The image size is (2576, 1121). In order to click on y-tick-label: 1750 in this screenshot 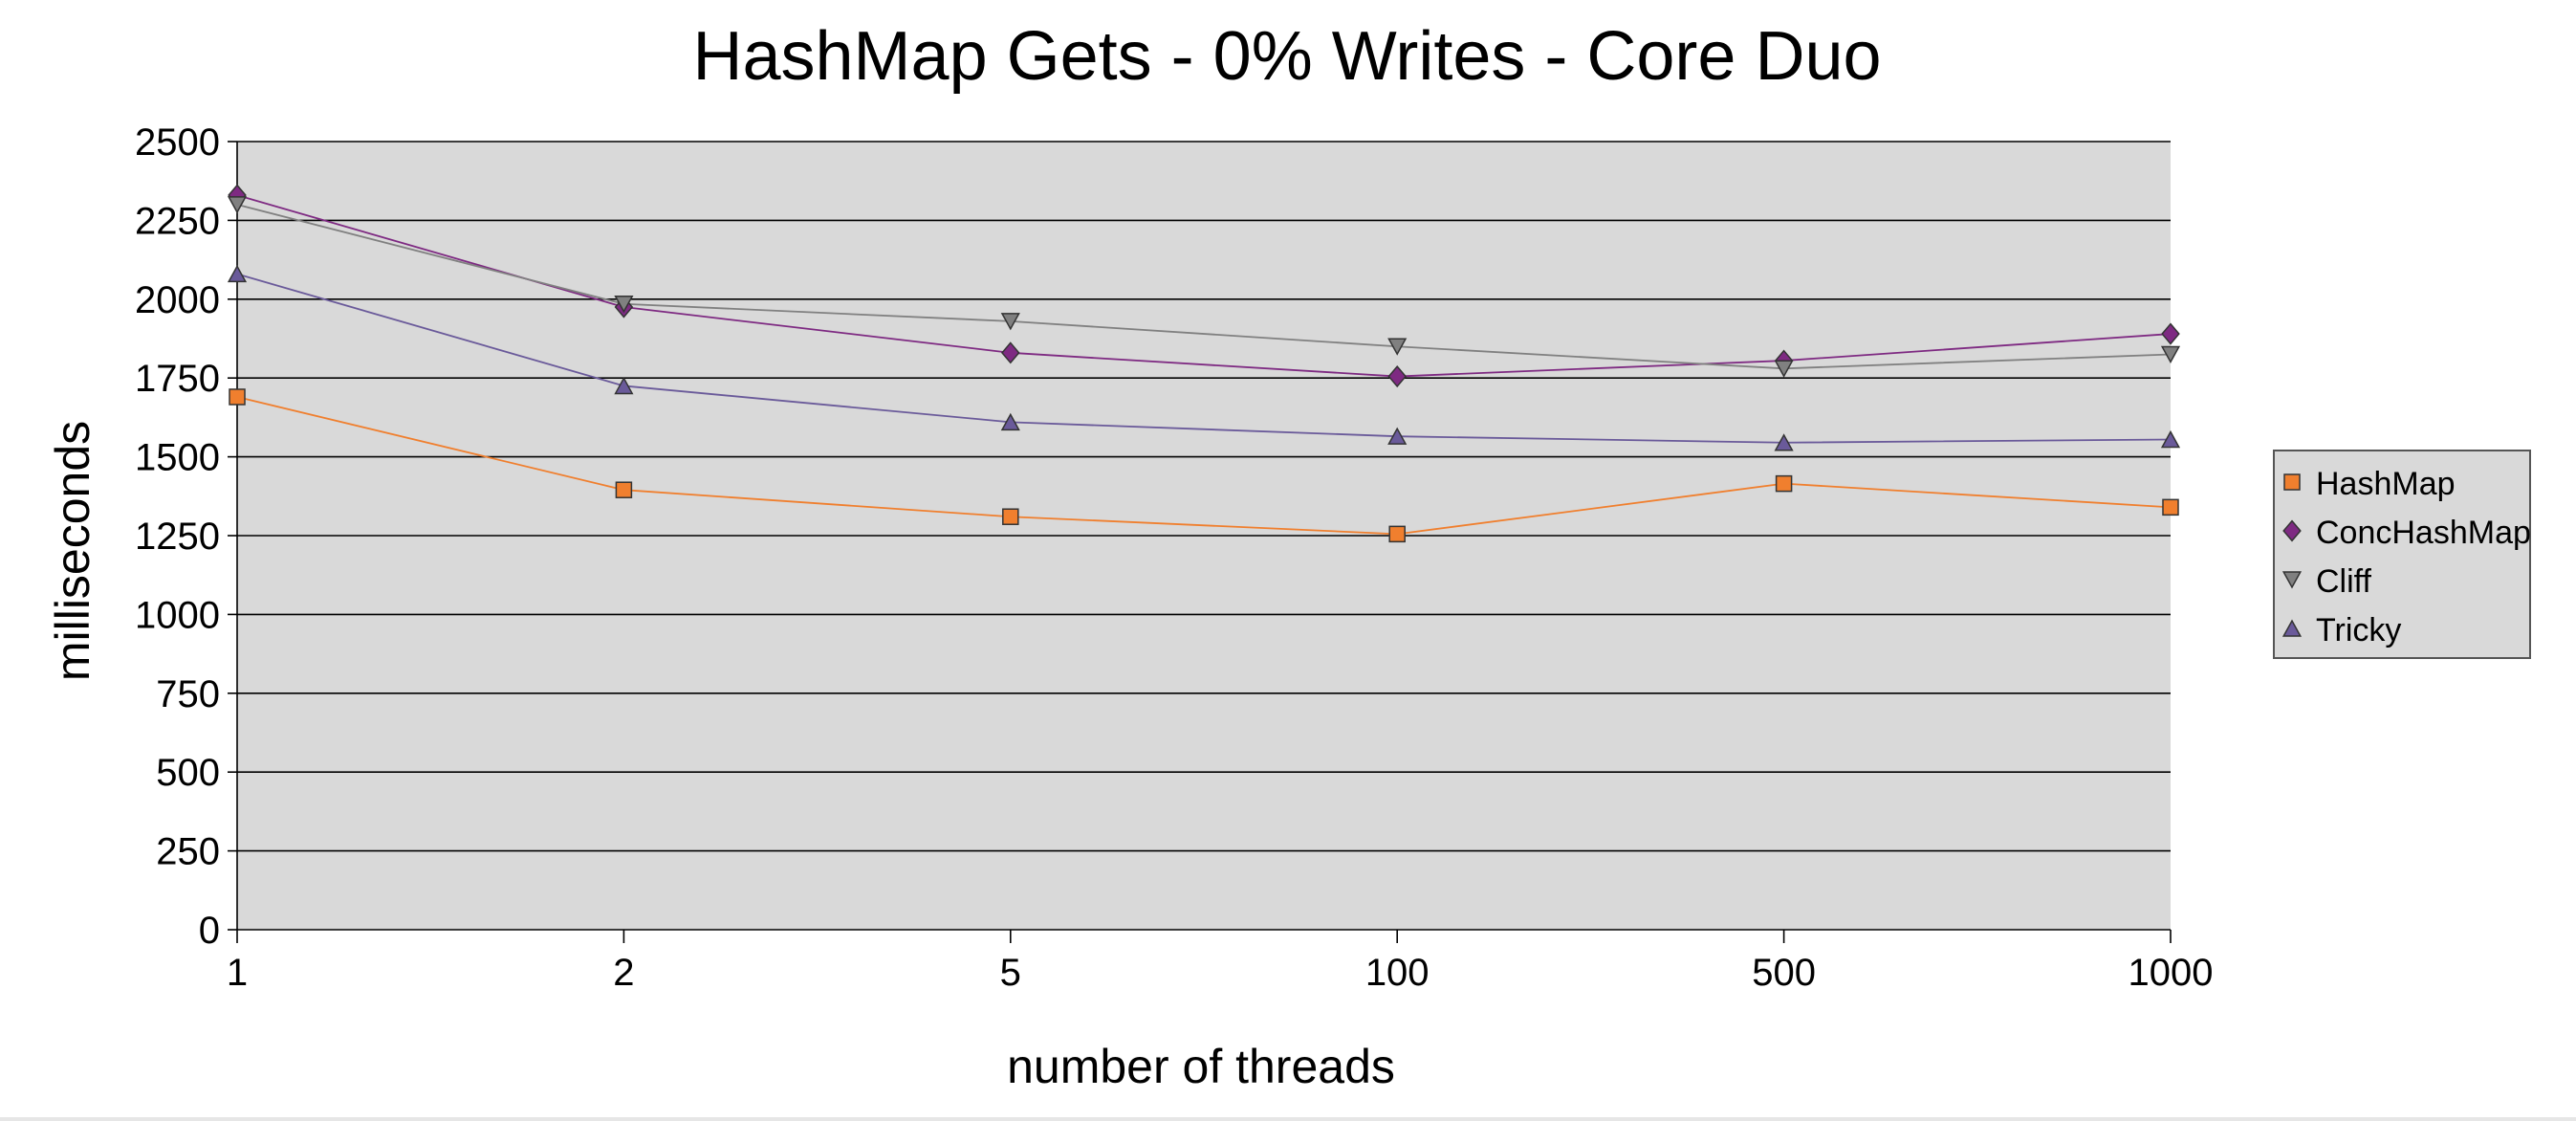, I will do `click(177, 379)`.